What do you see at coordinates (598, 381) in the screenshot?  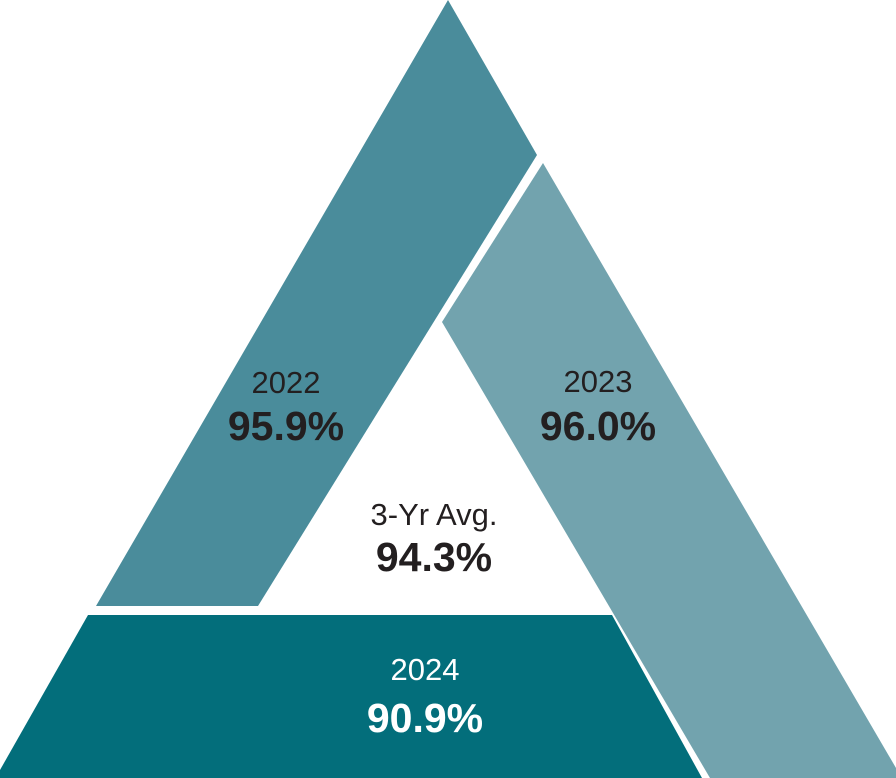 I see `segment-label: 2023` at bounding box center [598, 381].